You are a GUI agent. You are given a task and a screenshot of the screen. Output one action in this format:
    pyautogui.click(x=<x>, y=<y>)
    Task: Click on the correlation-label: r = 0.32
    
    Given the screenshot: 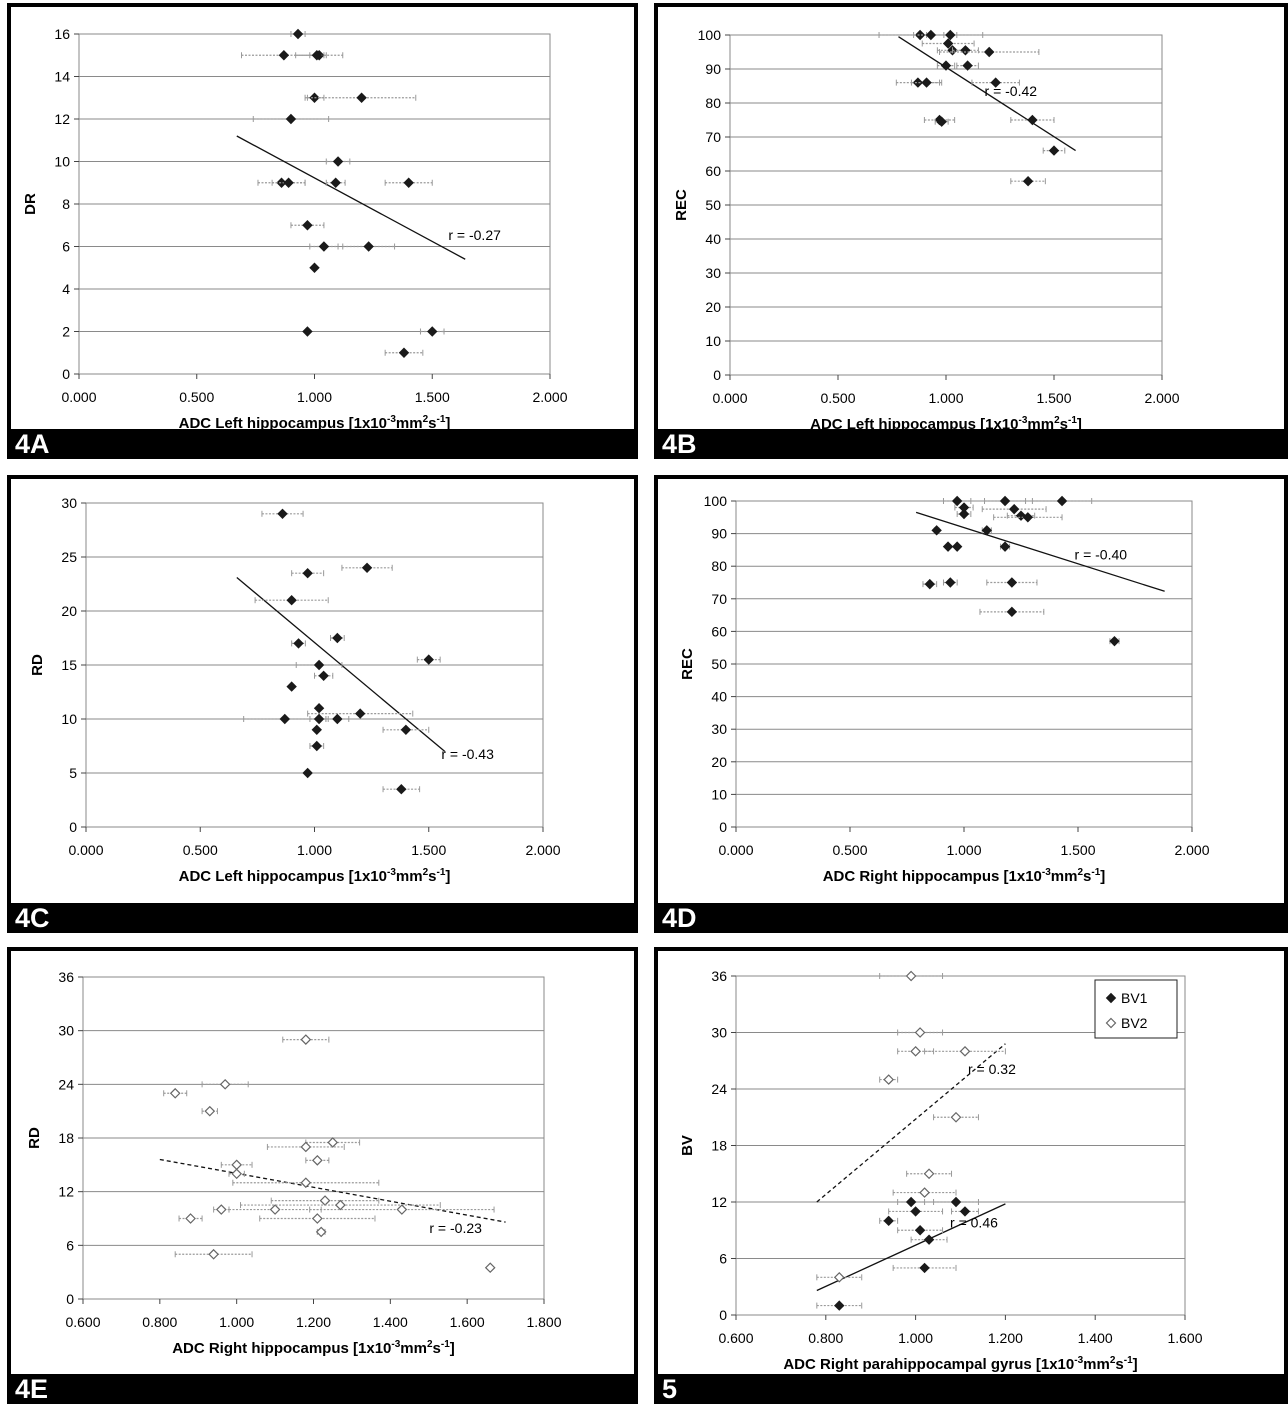 What is the action you would take?
    pyautogui.click(x=992, y=1069)
    